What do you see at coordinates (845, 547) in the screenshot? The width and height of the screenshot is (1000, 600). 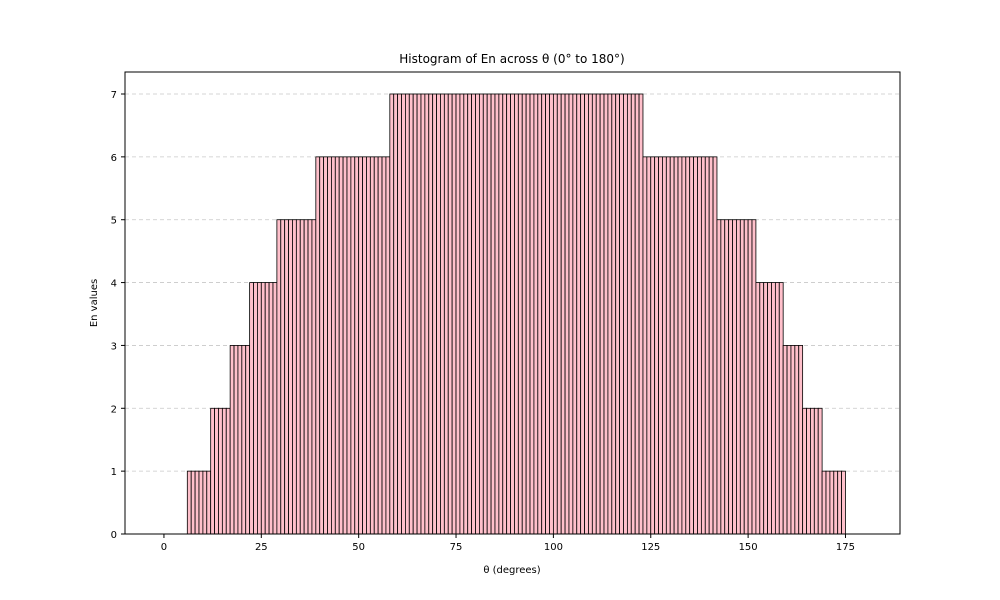 I see `x-tick-label: 175` at bounding box center [845, 547].